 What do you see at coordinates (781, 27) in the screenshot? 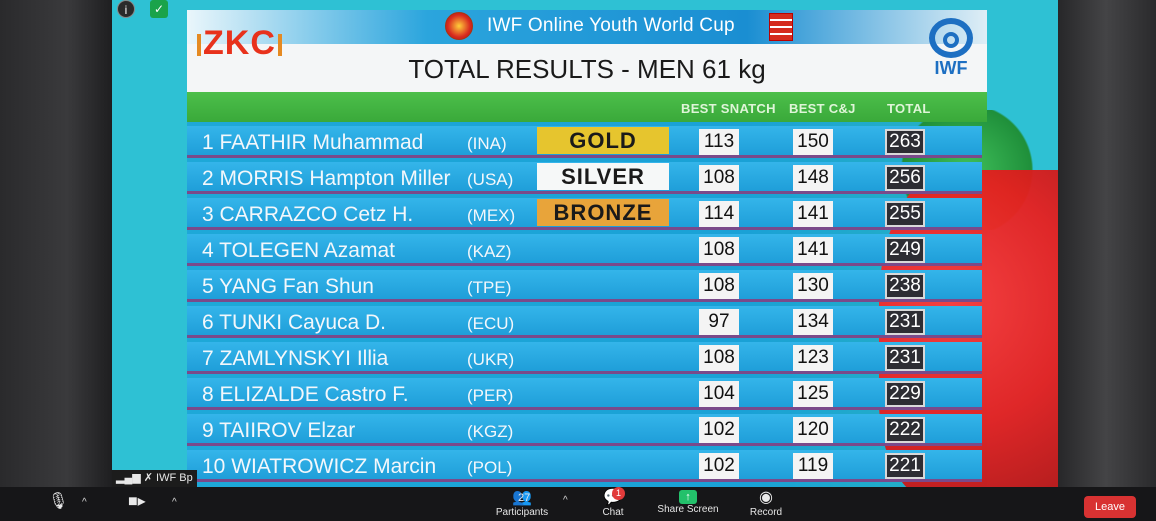
I see `flag-emblem-icon` at bounding box center [781, 27].